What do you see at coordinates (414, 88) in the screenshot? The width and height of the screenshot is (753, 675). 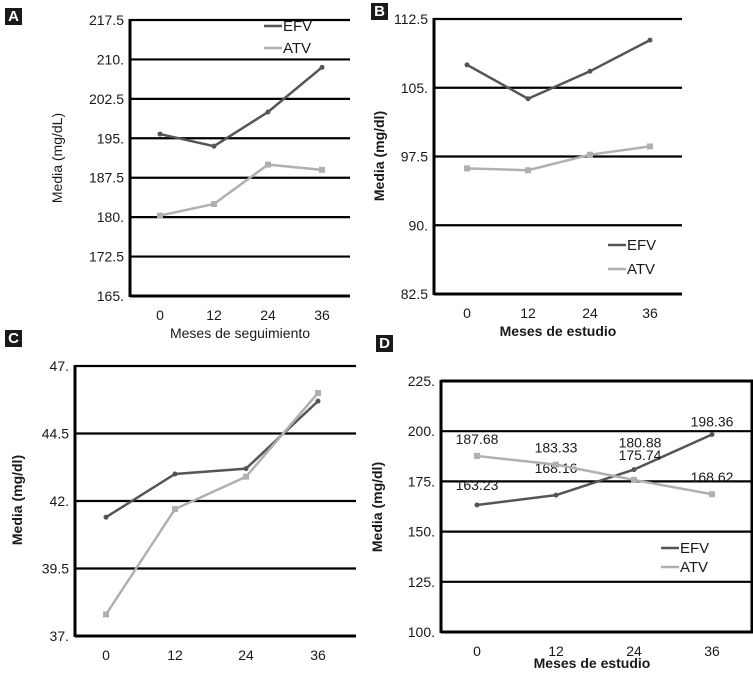 I see `y-tick-label: 105.` at bounding box center [414, 88].